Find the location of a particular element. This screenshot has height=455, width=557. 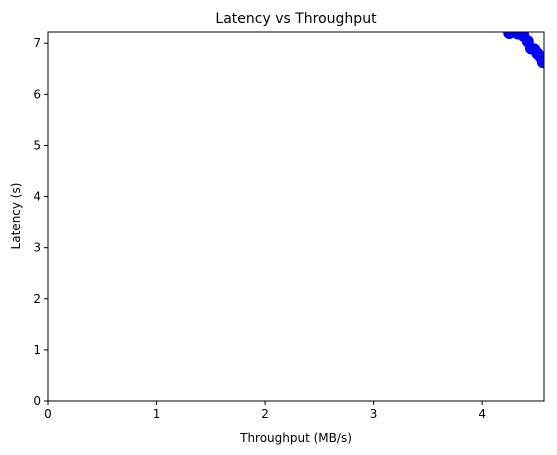

x-tick-label: 0 is located at coordinates (48, 414).